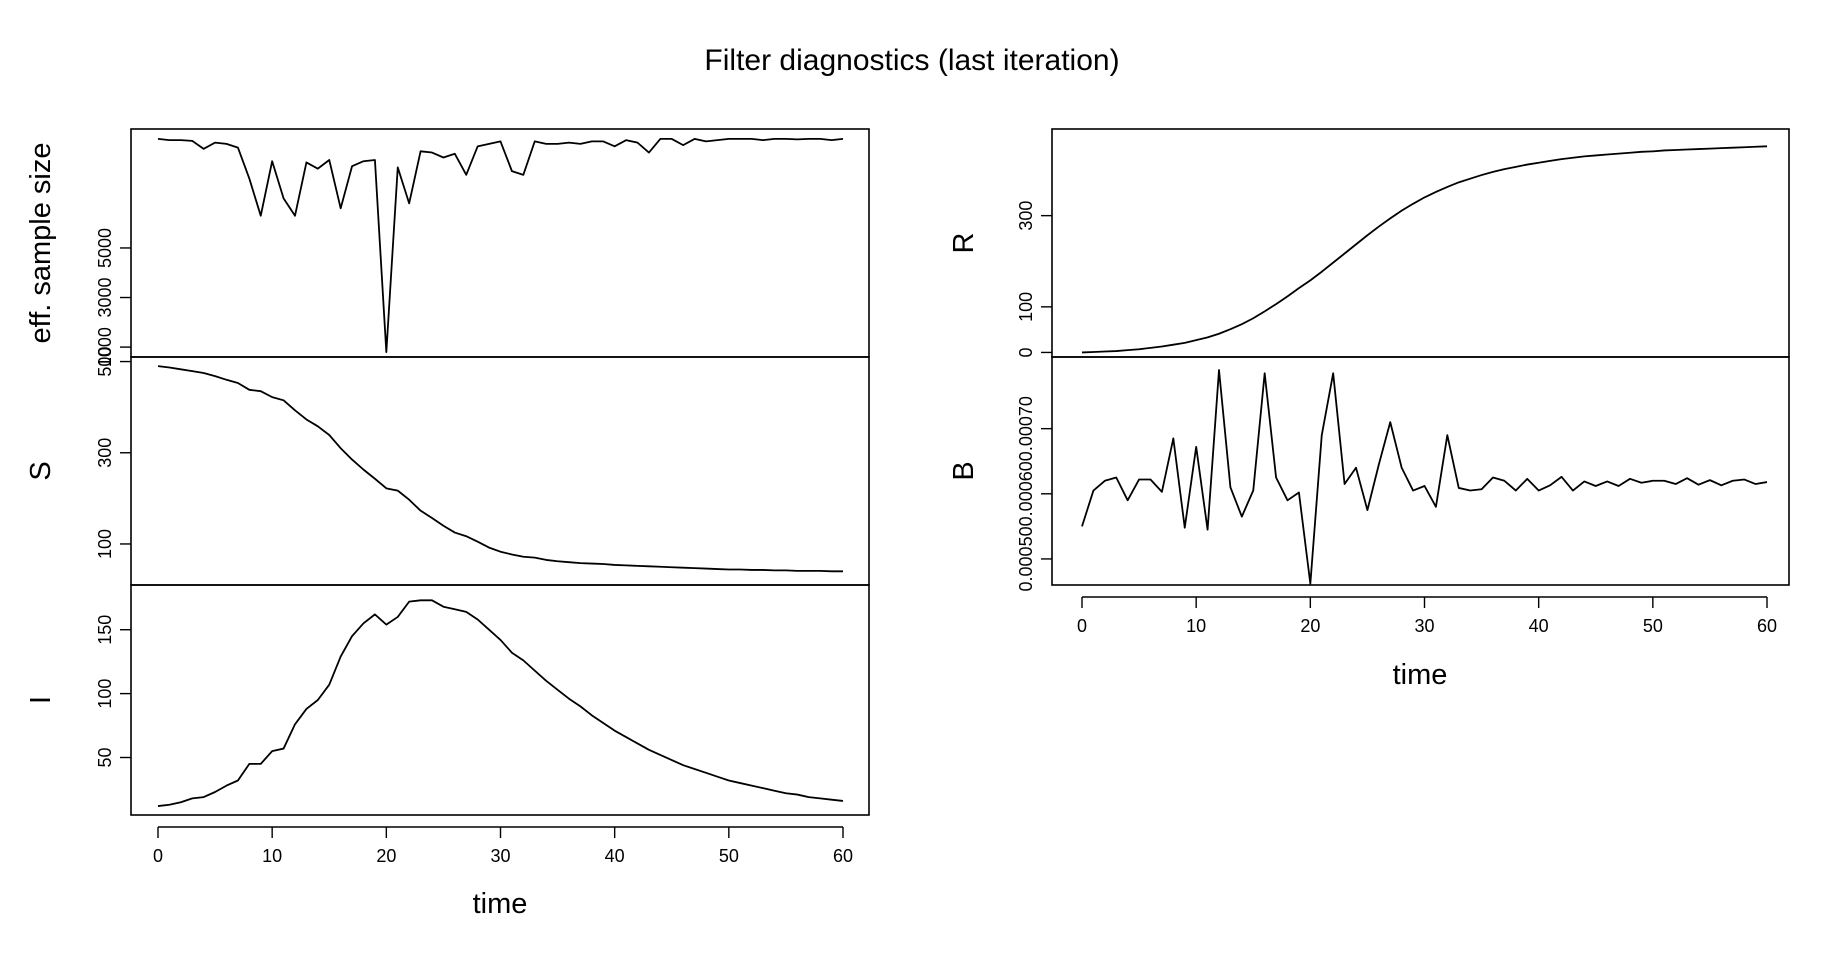 This screenshot has height=960, width=1824. I want to click on xtick-label-b: 30, so click(1424, 626).